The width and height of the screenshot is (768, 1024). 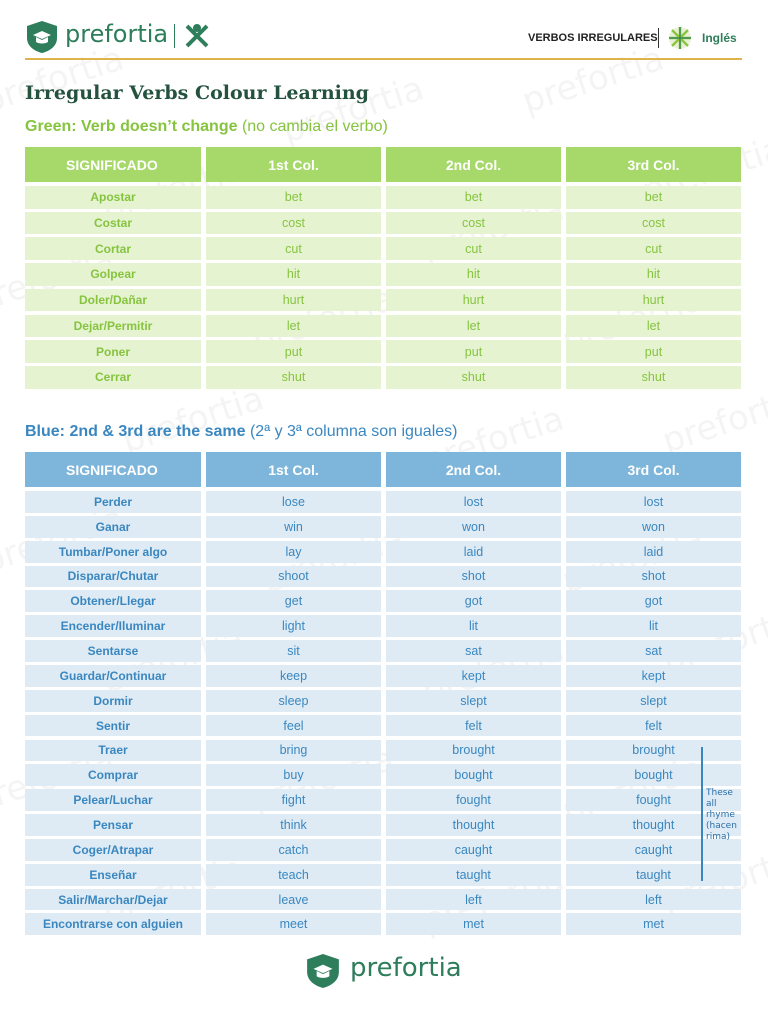 I want to click on meaning-cell: Salir/Marchar/Dejar, so click(x=113, y=899).